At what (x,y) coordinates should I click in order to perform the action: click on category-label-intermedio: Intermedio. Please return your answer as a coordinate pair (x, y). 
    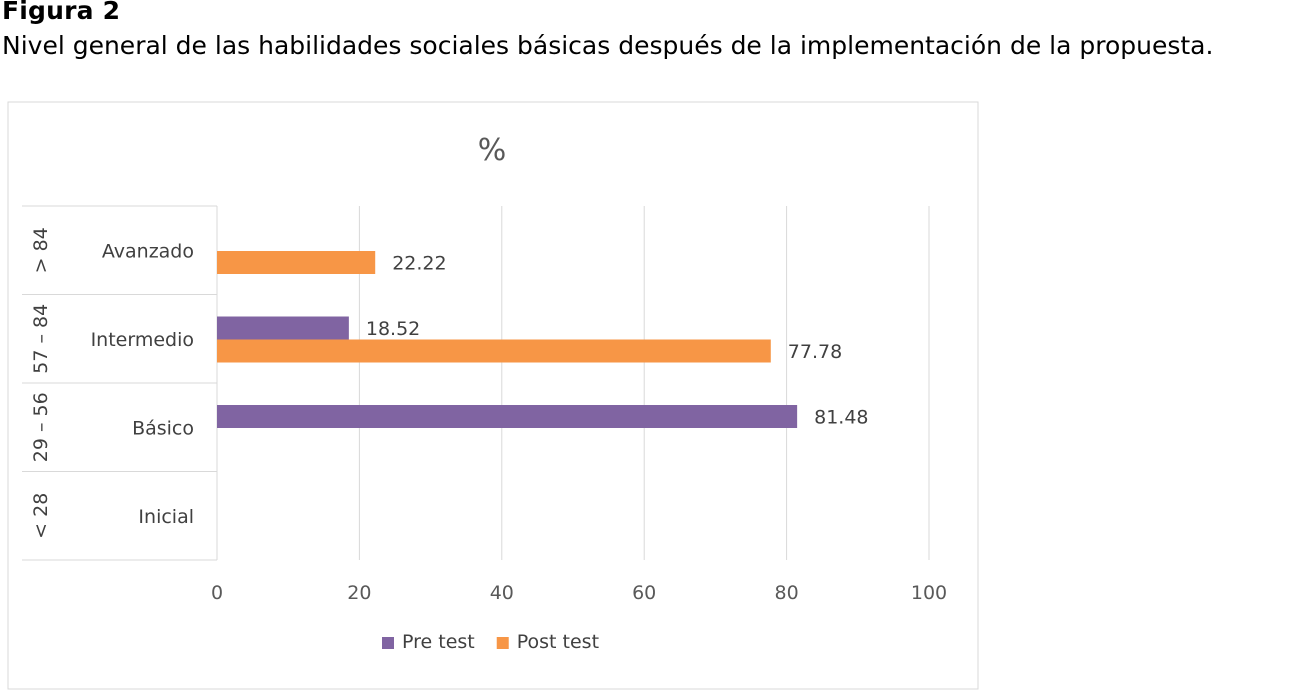
    Looking at the image, I should click on (142, 340).